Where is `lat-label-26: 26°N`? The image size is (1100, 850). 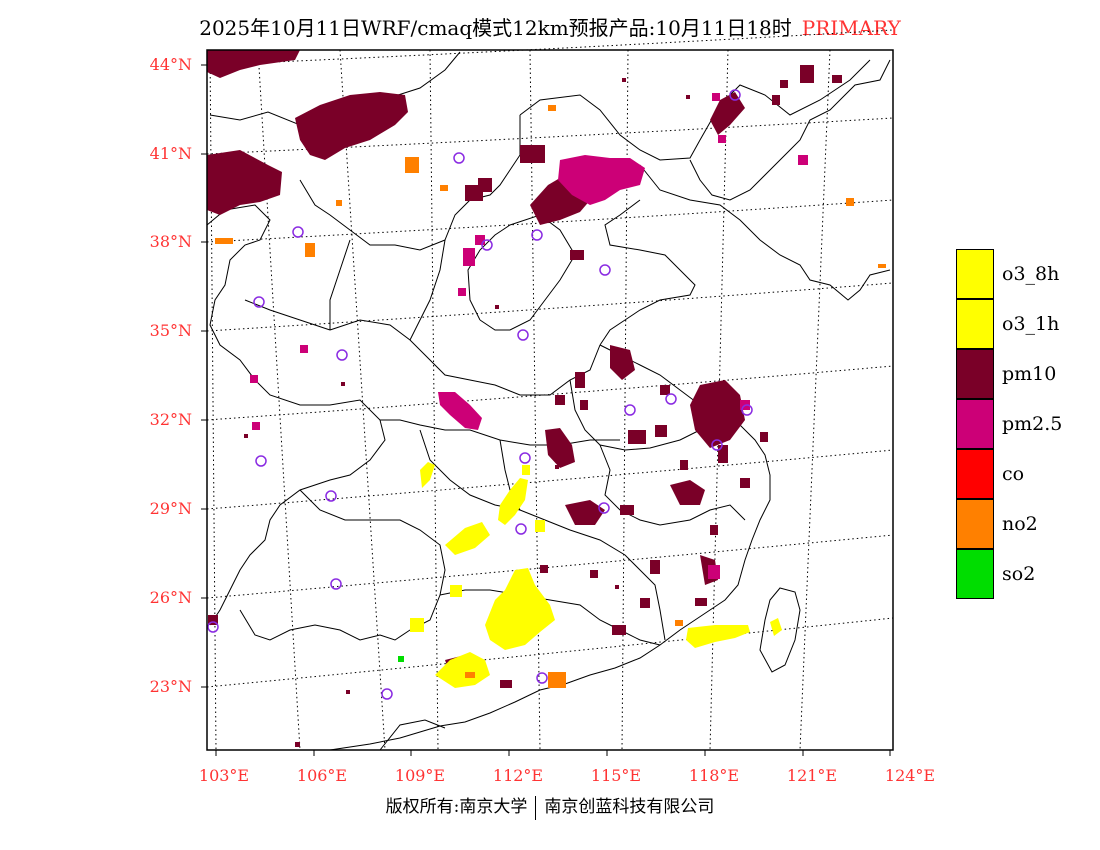
lat-label-26: 26°N is located at coordinates (170, 597).